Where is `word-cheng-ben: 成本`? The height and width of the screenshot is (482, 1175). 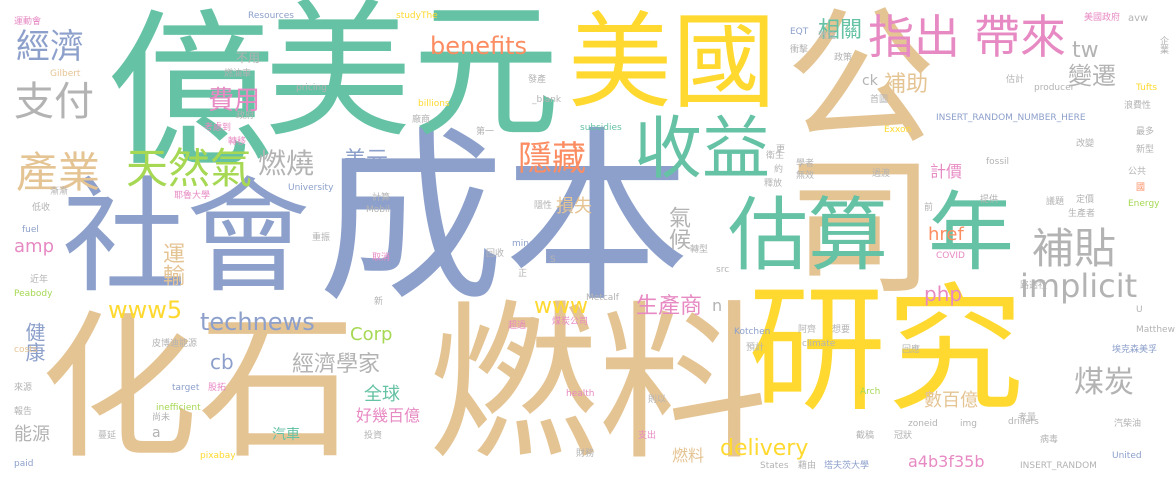 word-cheng-ben: 成本 is located at coordinates (504, 218).